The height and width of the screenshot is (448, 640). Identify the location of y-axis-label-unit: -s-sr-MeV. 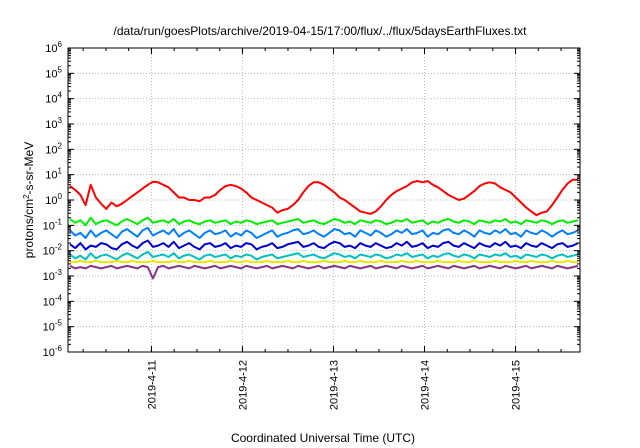
(29, 168).